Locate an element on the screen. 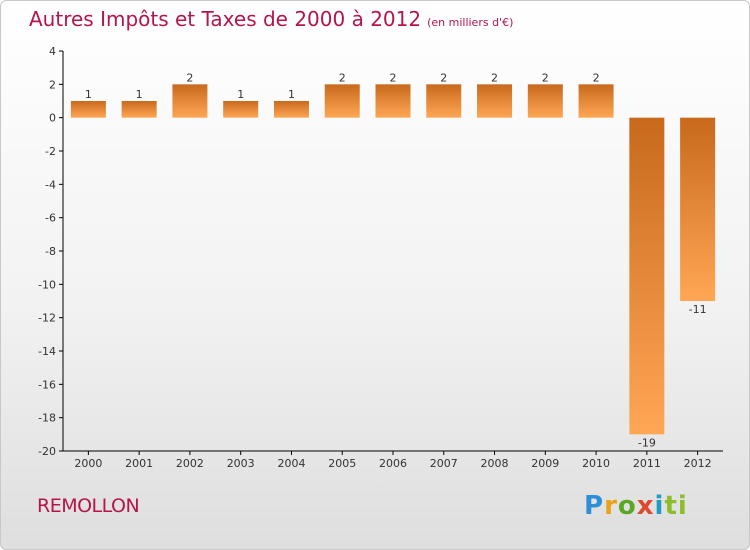 This screenshot has height=550, width=750. x-tick-label: 2000 is located at coordinates (88, 463).